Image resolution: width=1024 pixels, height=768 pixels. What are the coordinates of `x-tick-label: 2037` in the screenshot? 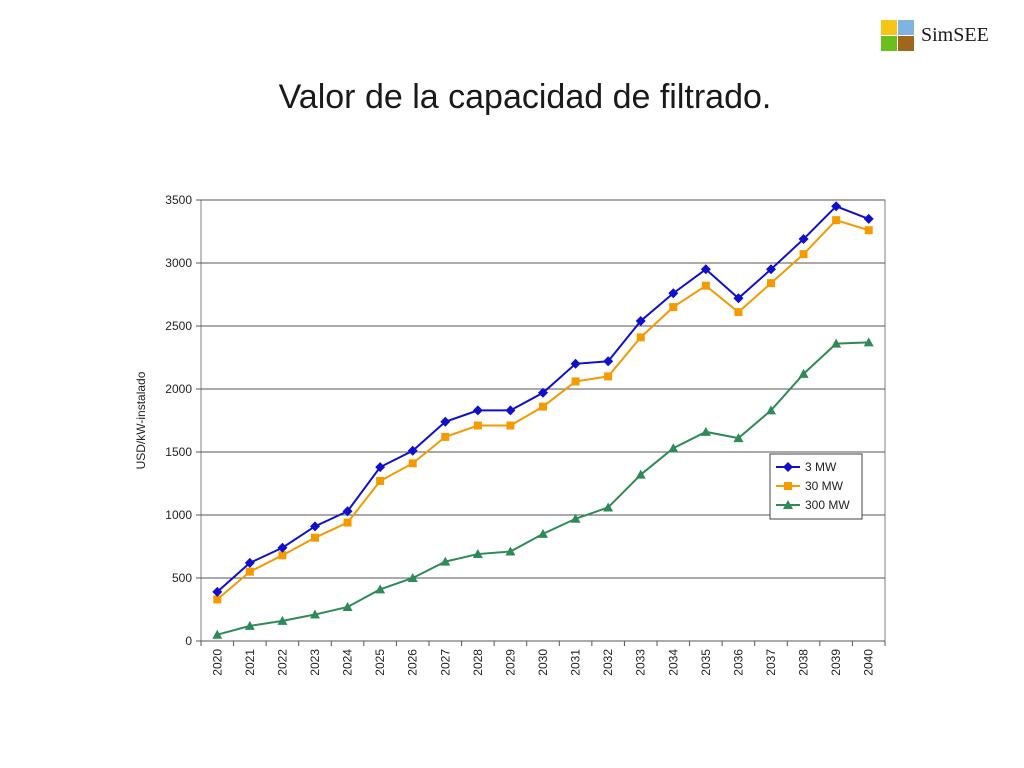 It's located at (771, 662).